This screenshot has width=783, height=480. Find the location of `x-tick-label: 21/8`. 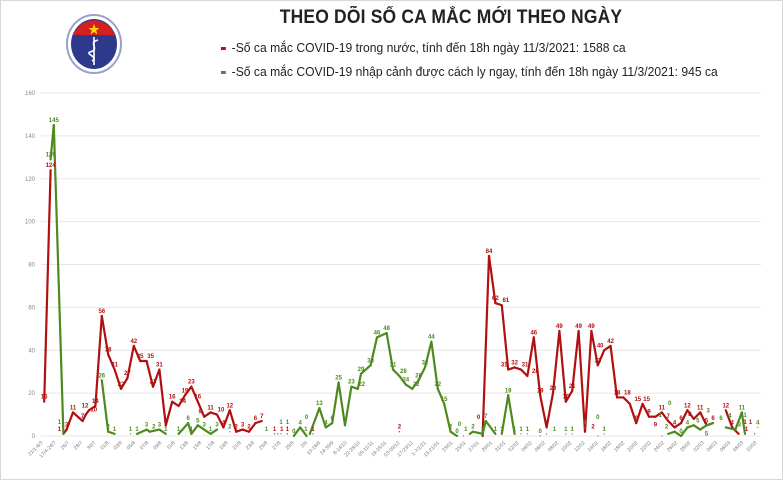

x-tick-label: 21/8 is located at coordinates (237, 445).